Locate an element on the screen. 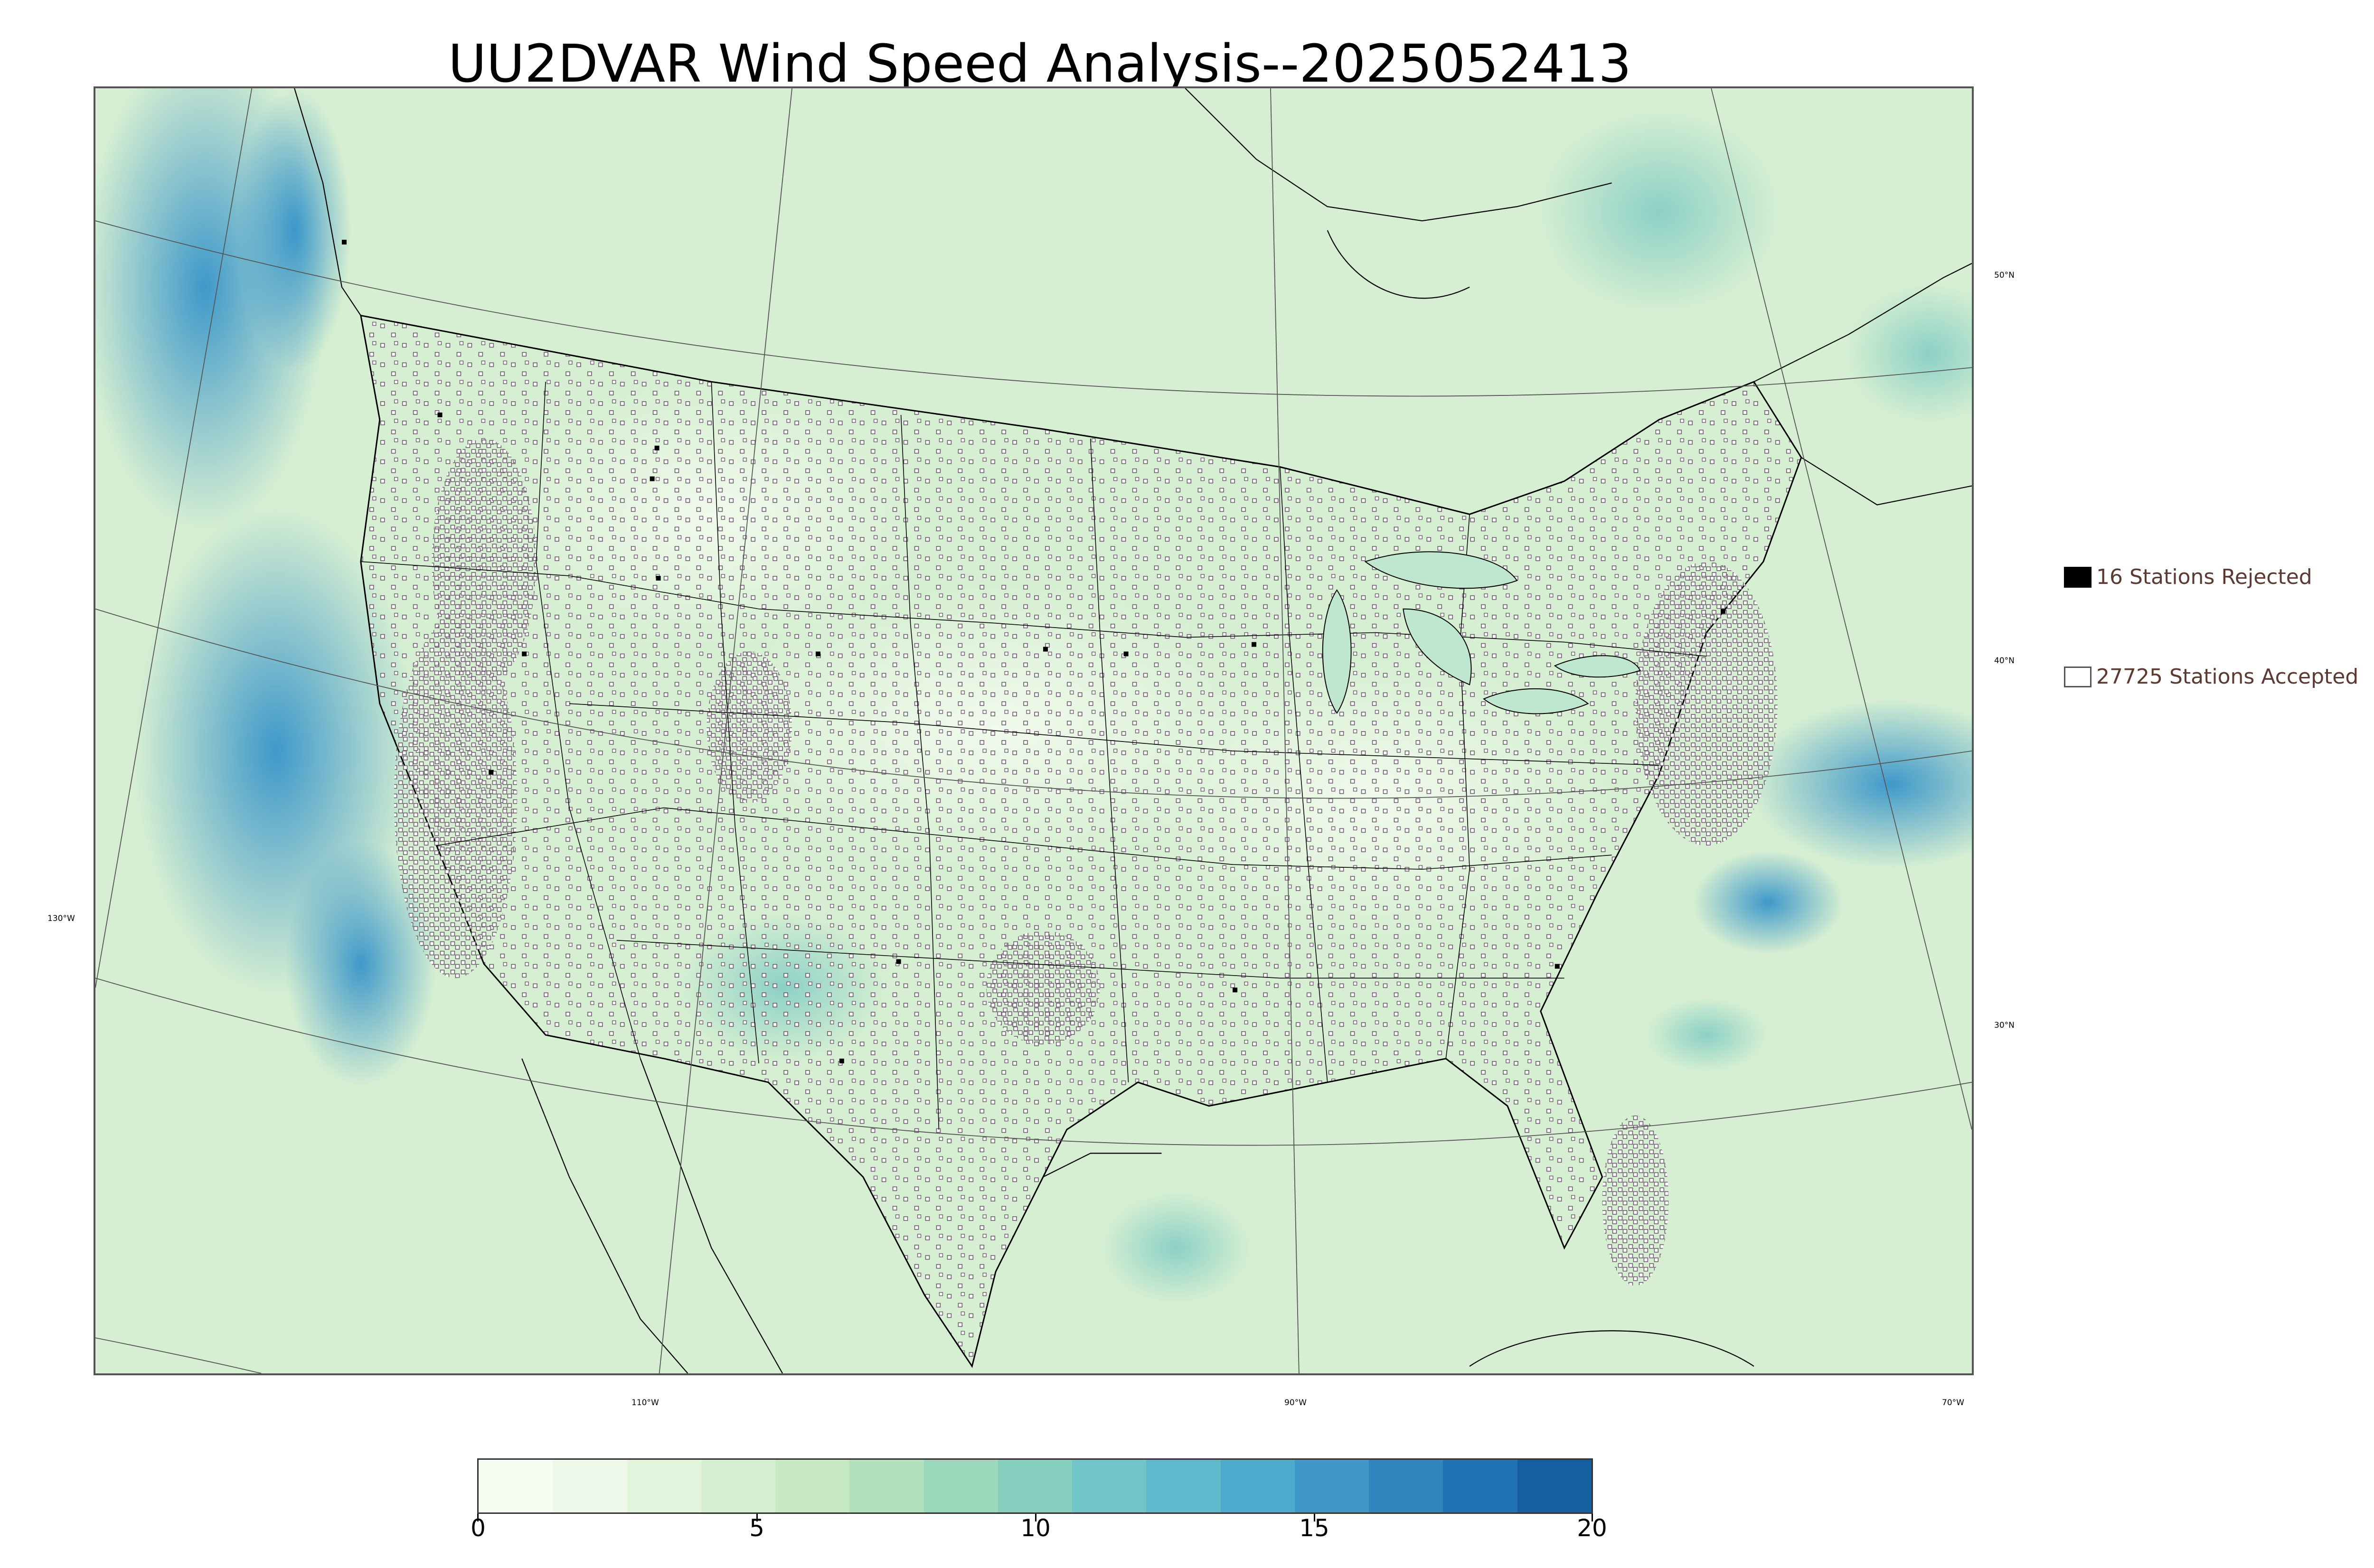 Image resolution: width=2374 pixels, height=1568 pixels. california-station-cluster is located at coordinates (456, 798).